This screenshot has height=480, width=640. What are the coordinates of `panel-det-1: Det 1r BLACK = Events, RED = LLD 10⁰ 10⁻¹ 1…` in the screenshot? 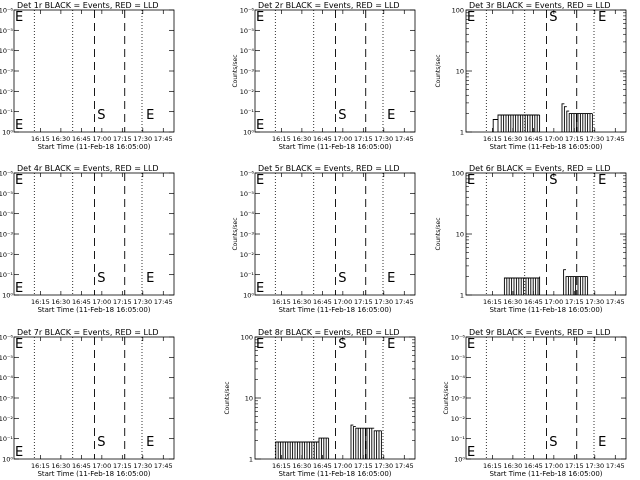 It's located at (87, 76).